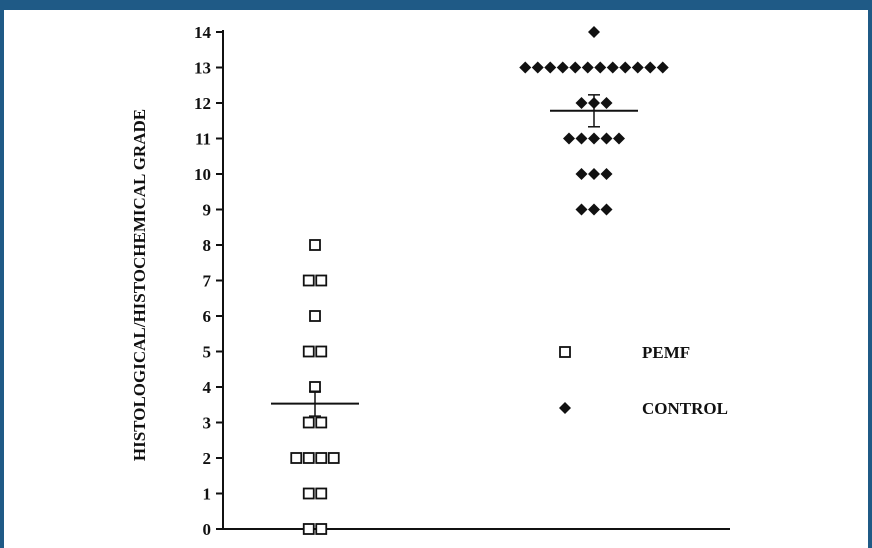  I want to click on y-tick-label: 6, so click(207, 316).